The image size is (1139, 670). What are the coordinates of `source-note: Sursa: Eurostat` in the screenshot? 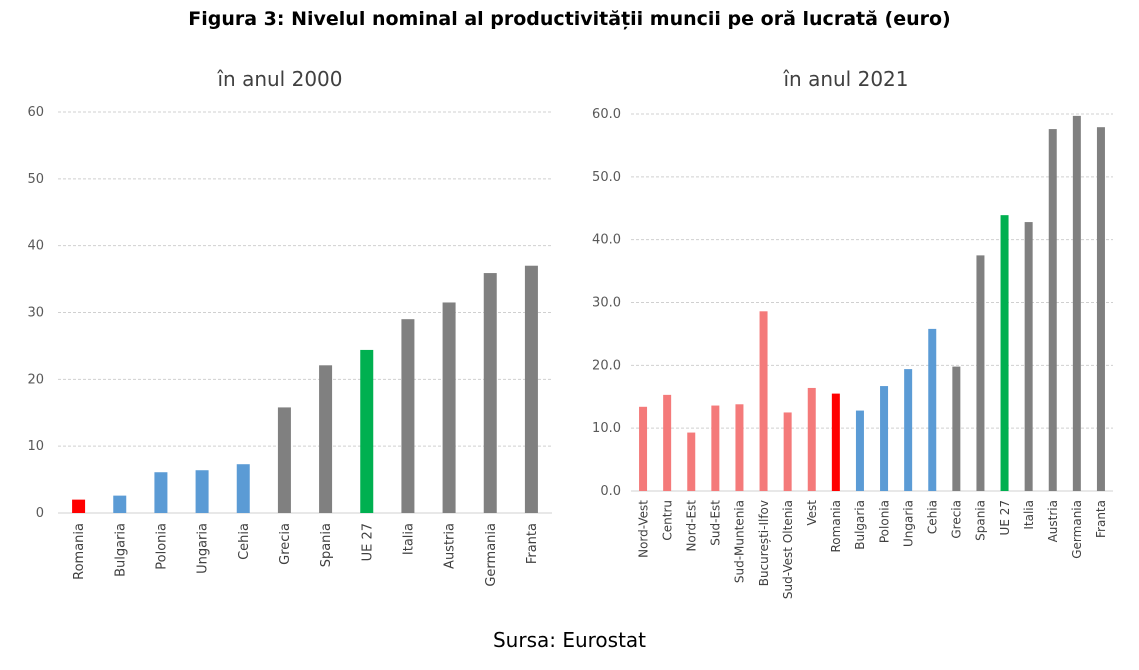 It's located at (569, 640).